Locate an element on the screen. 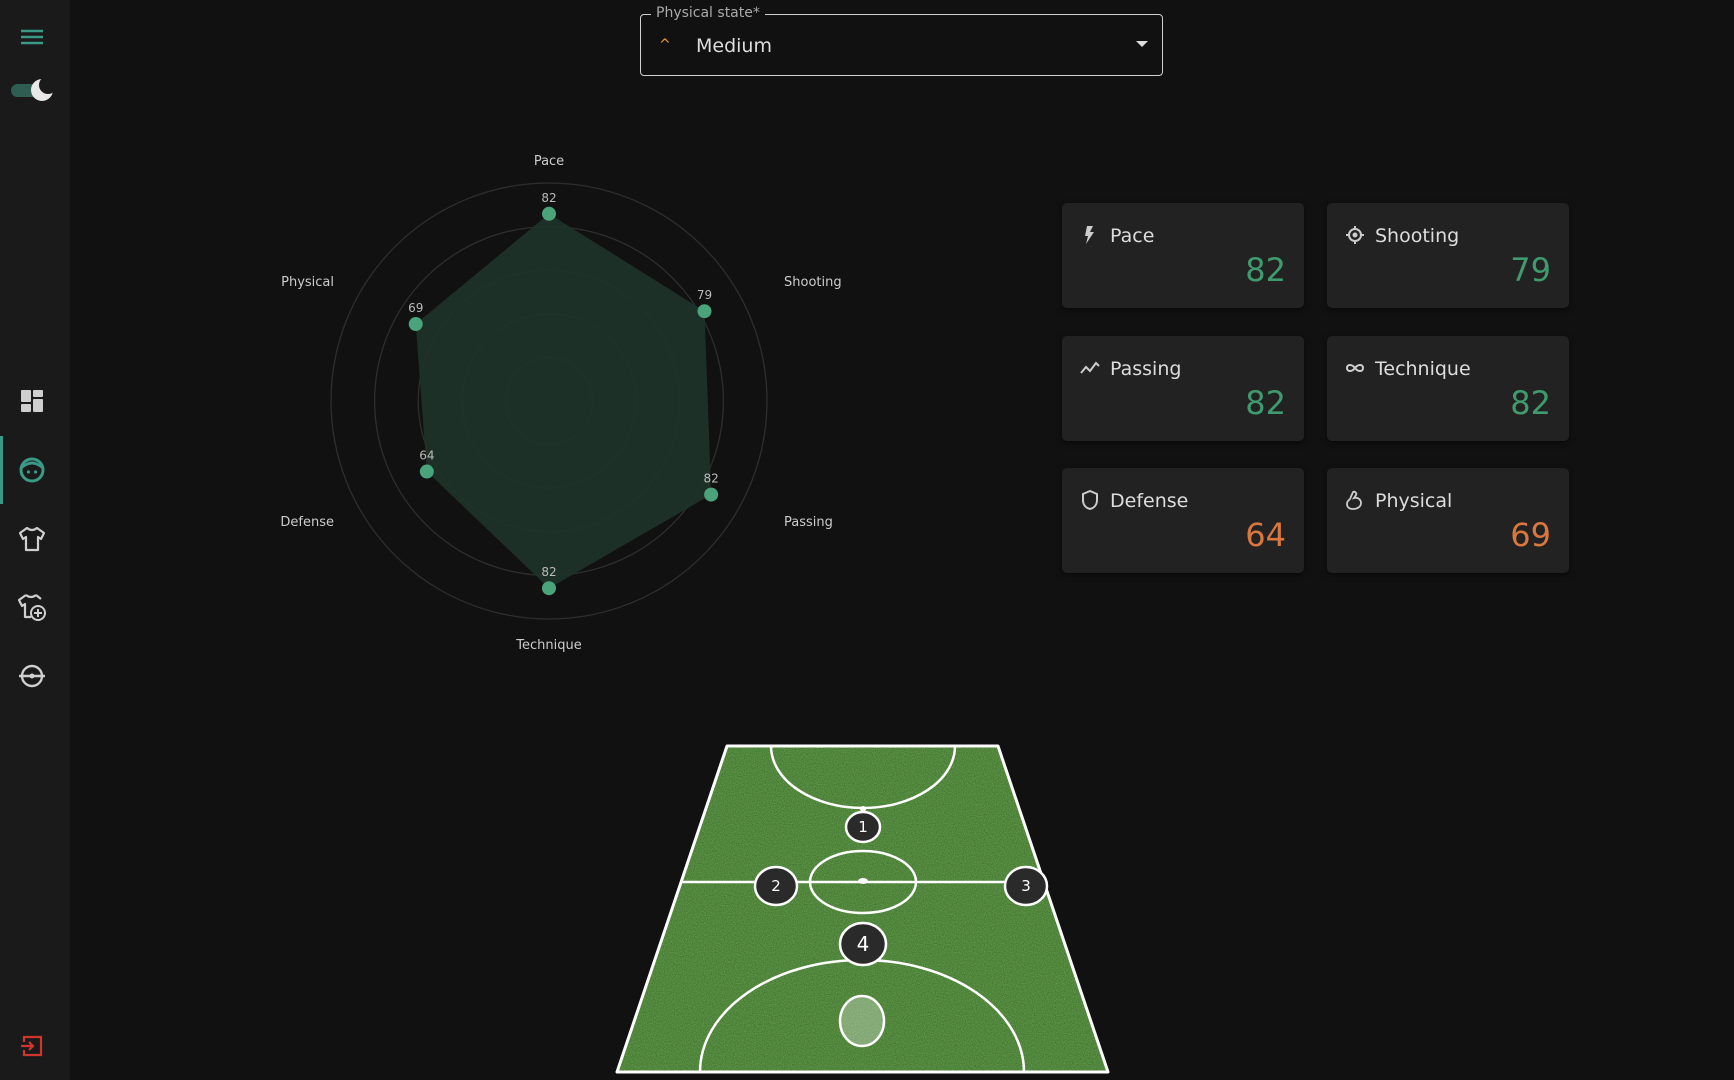 The height and width of the screenshot is (1080, 1734). trend-icon is located at coordinates (1090, 367).